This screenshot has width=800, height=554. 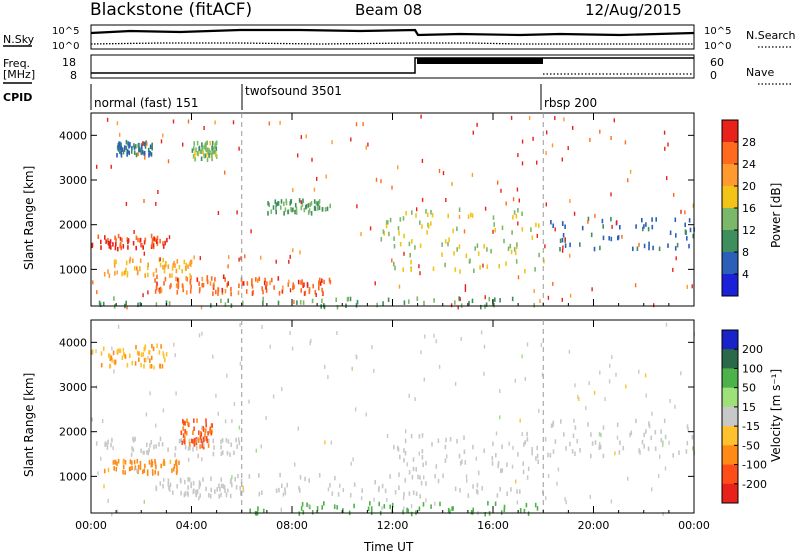 What do you see at coordinates (392, 43) in the screenshot?
I see `noise-search-trace` at bounding box center [392, 43].